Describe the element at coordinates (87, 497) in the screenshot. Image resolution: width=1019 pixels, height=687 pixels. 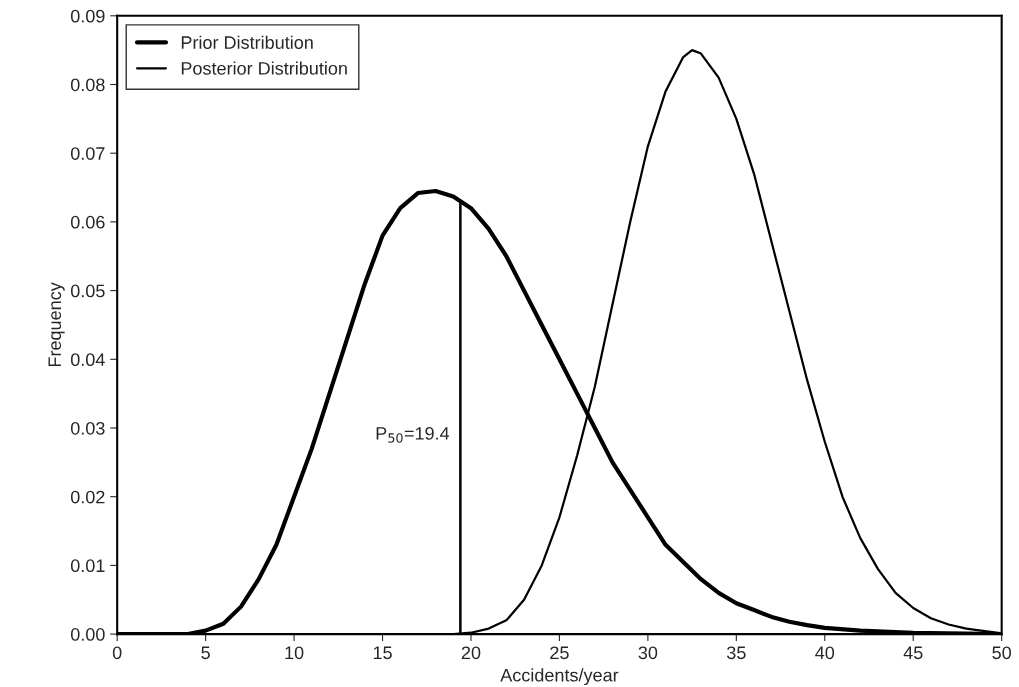
I see `y-tick-label: 0.02` at that location.